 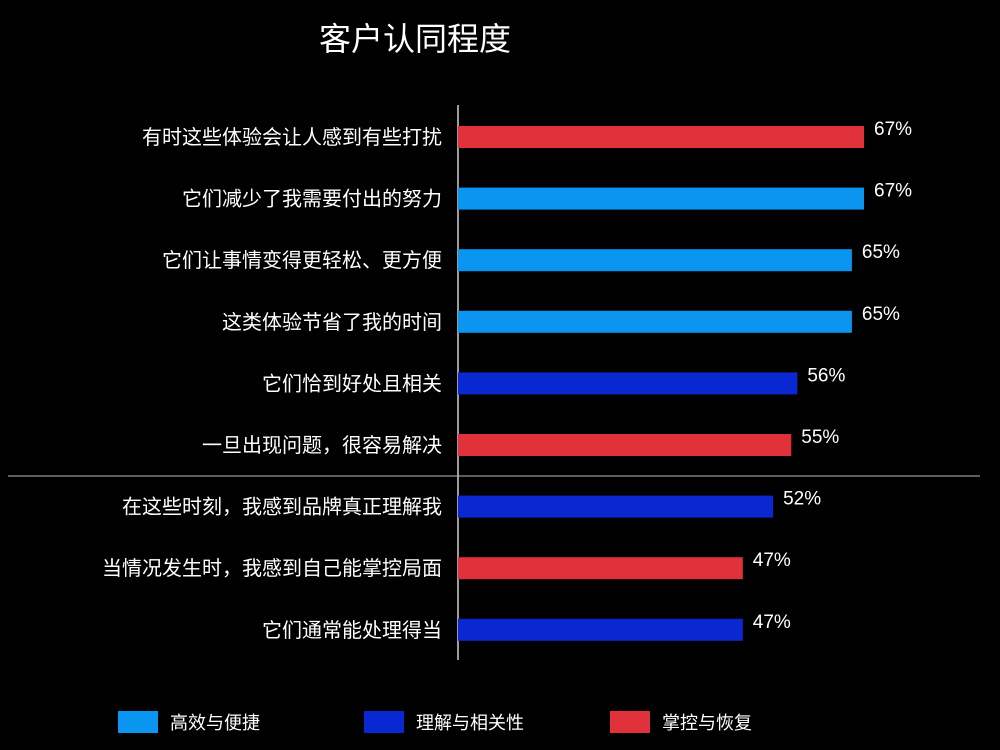 I want to click on data-label-7: 47%, so click(x=772, y=560).